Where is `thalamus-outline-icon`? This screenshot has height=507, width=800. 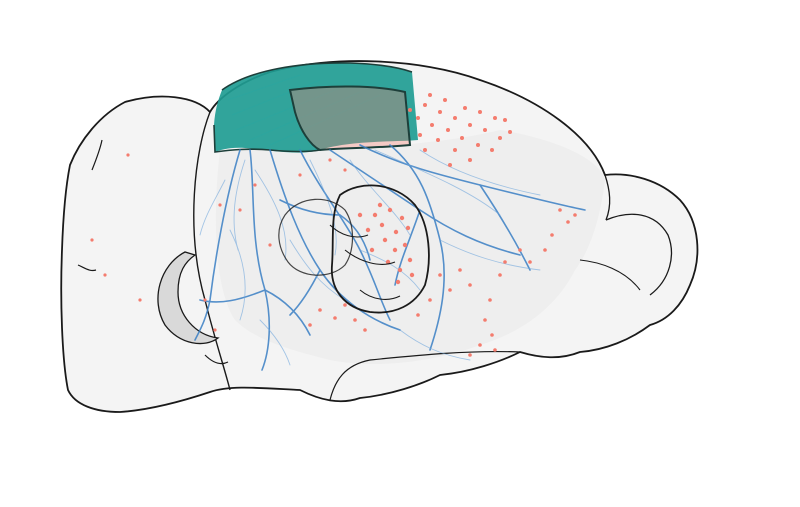
thalamus-outline-icon is located at coordinates (354, 249).